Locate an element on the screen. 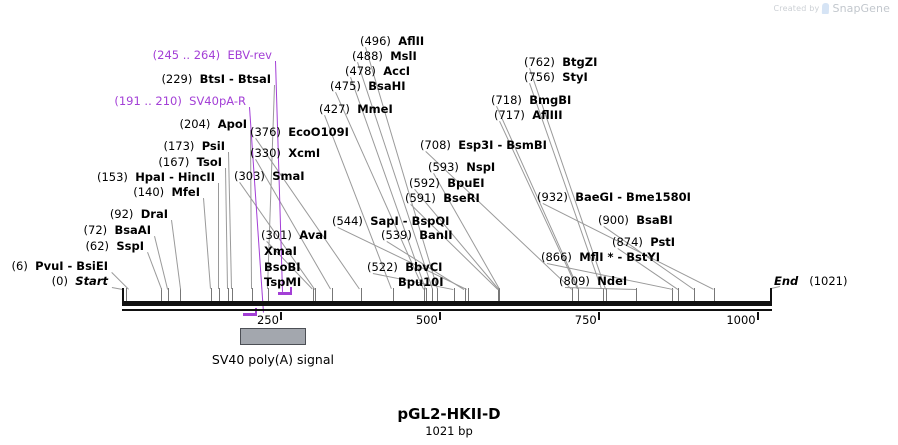 This screenshot has height=445, width=898. restriction-site-label: (874) PstI is located at coordinates (643, 242).